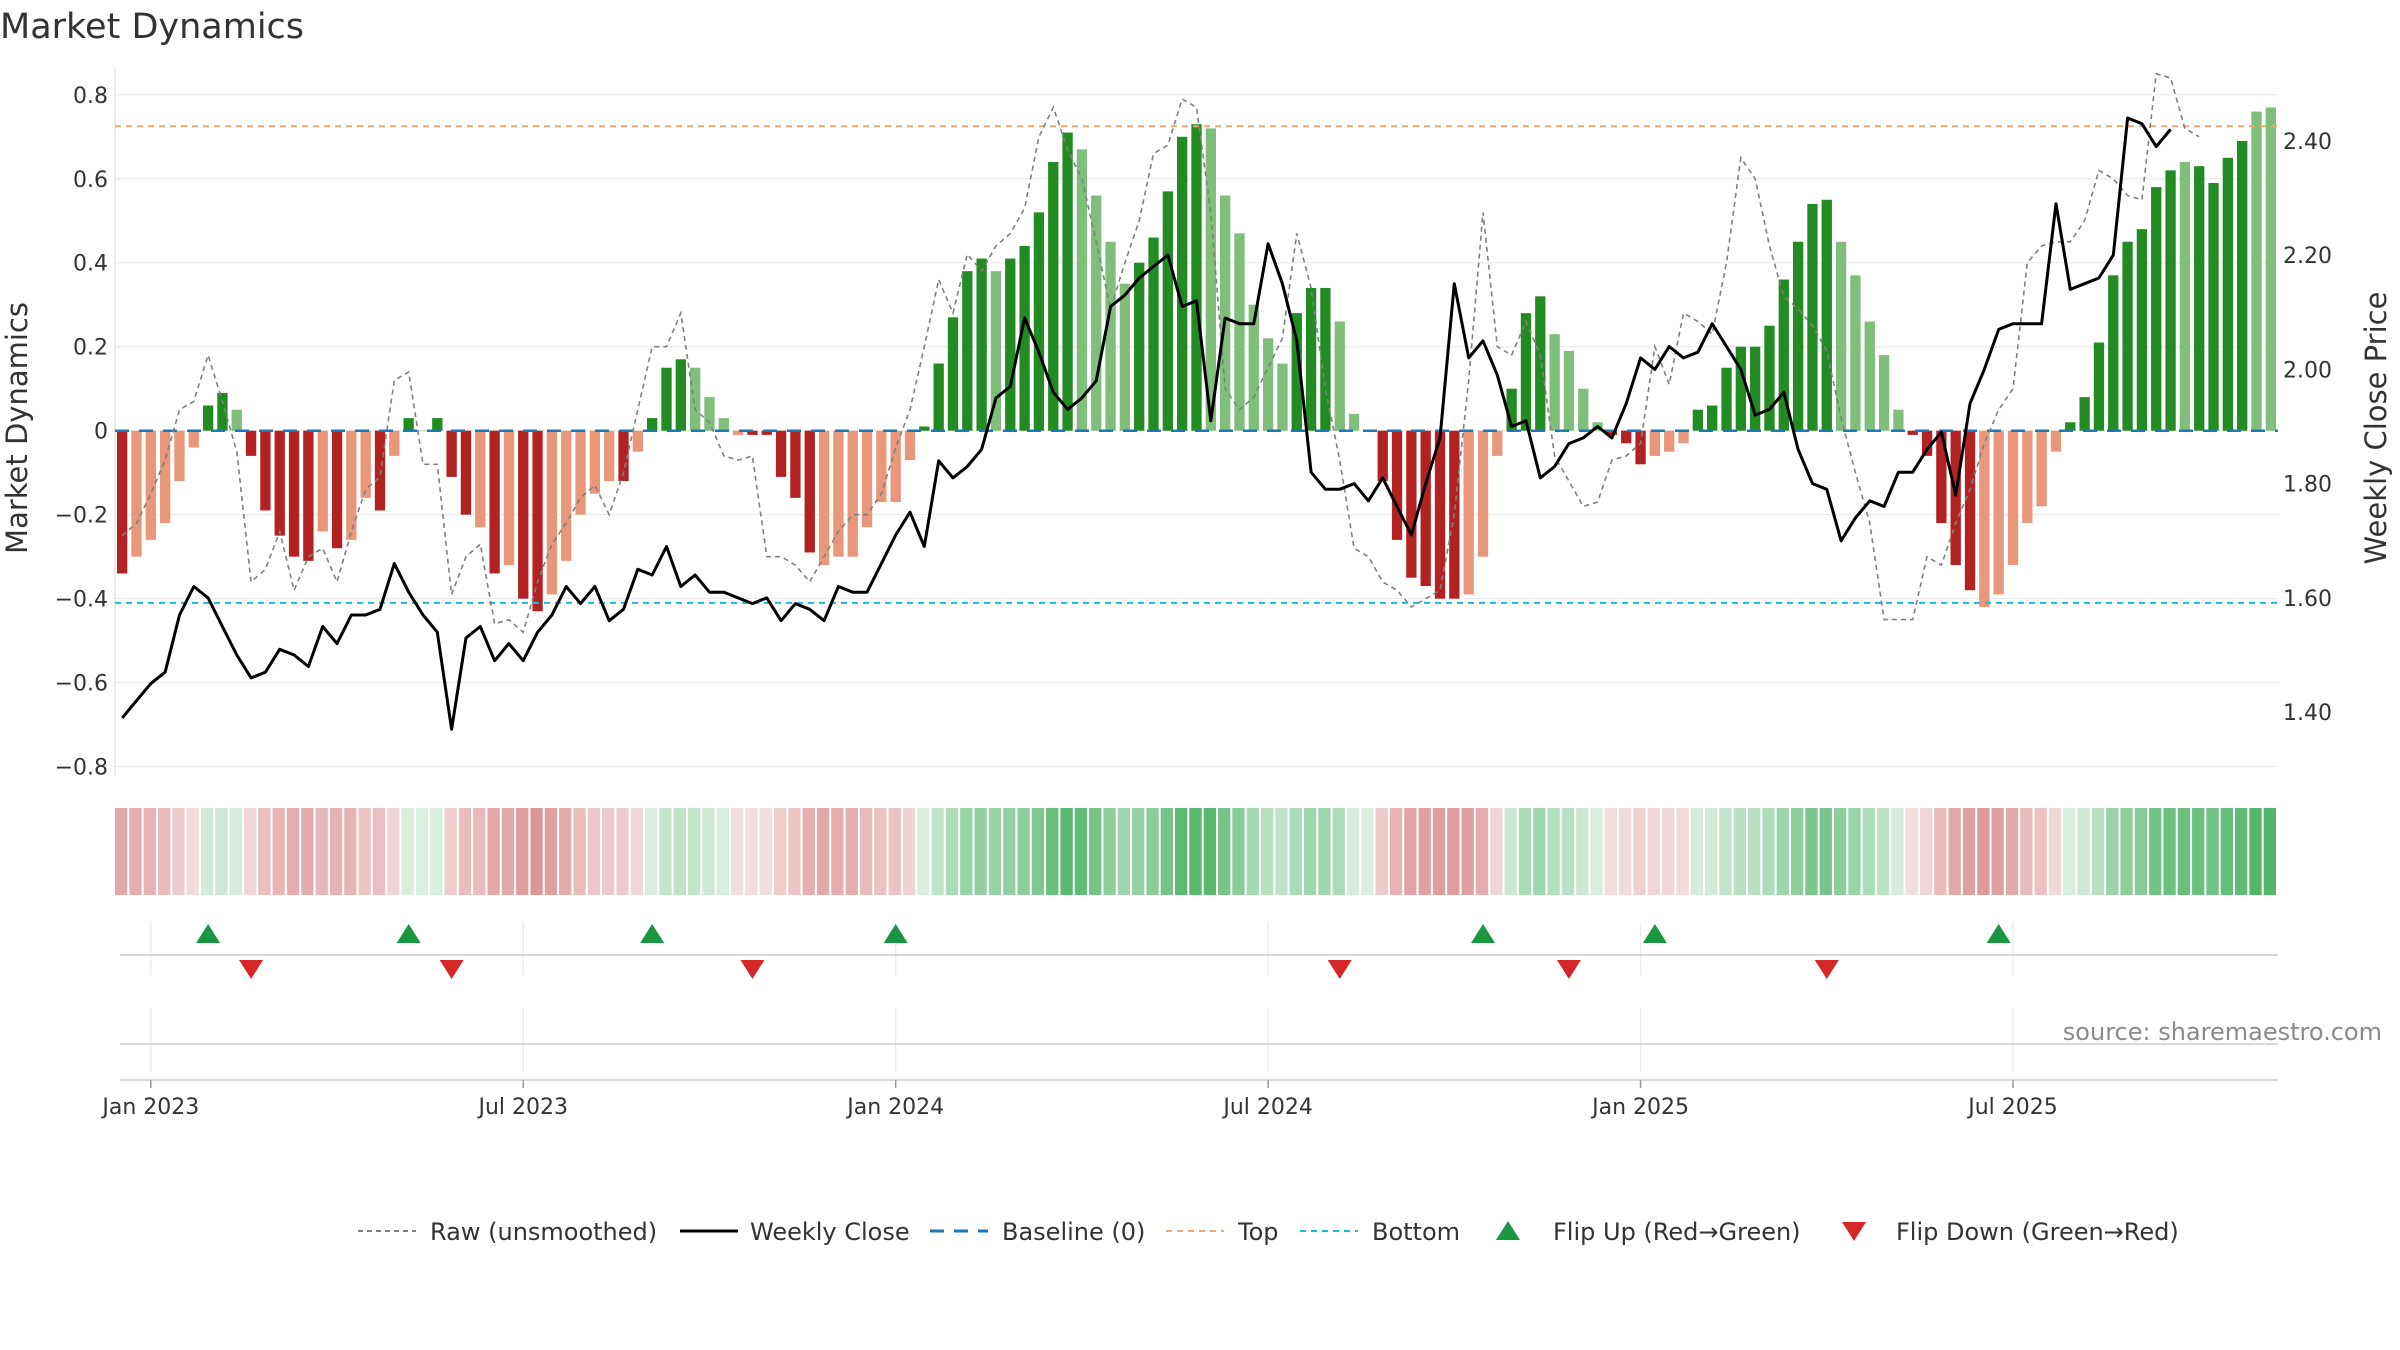  I want to click on x-tick-label: Jan 2024, so click(894, 1107).